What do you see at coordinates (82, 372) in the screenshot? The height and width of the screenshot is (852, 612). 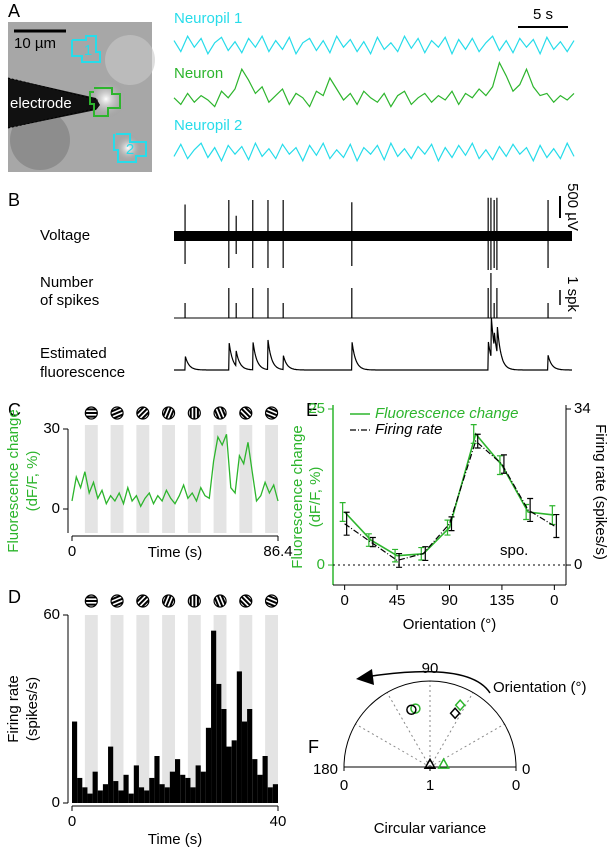 I see `row-label: fluorescence` at bounding box center [82, 372].